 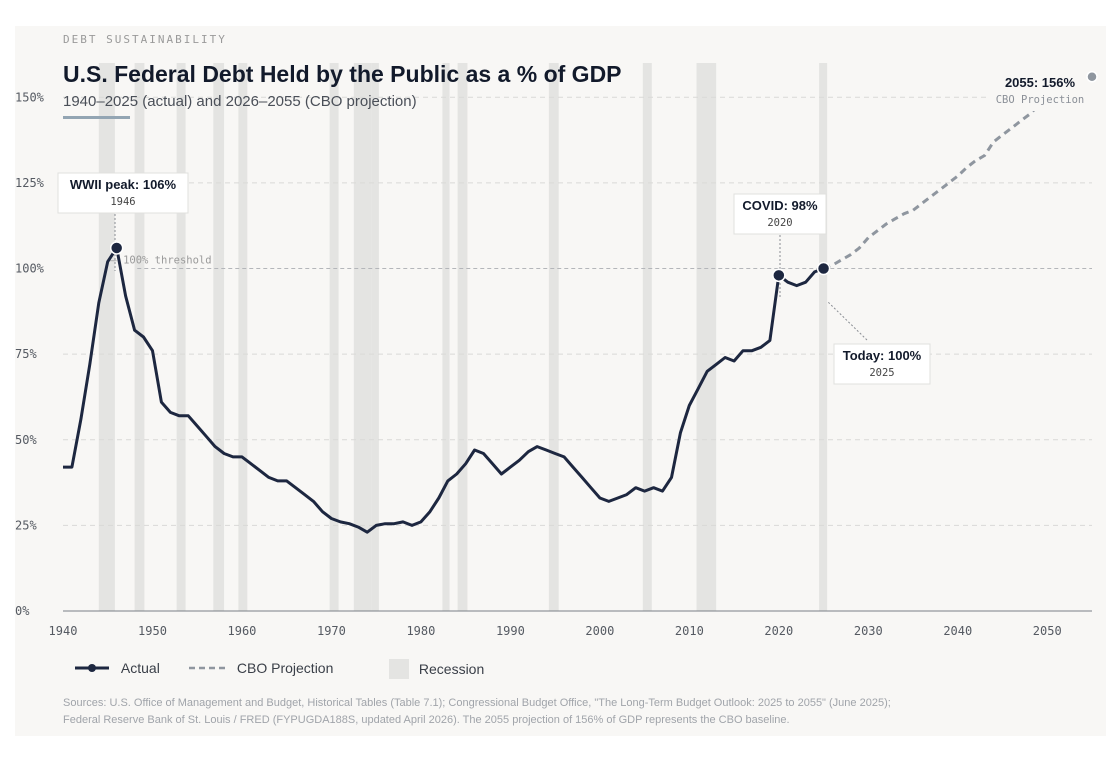 I want to click on y-tick-label: 100%, so click(x=30, y=269).